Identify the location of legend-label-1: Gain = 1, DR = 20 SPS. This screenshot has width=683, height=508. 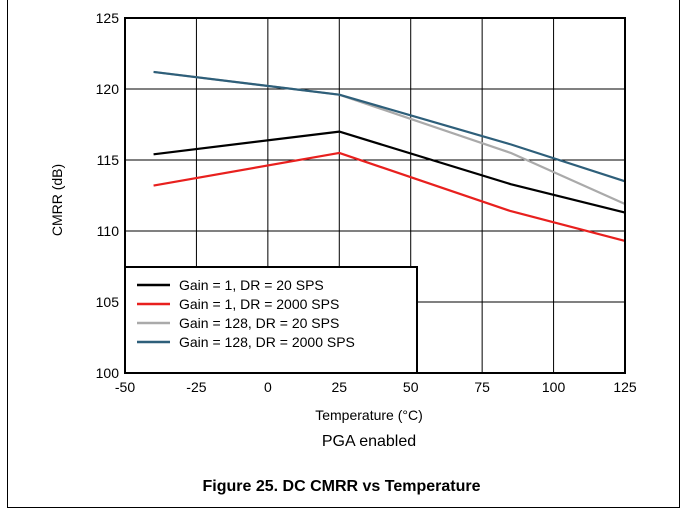
(251, 285).